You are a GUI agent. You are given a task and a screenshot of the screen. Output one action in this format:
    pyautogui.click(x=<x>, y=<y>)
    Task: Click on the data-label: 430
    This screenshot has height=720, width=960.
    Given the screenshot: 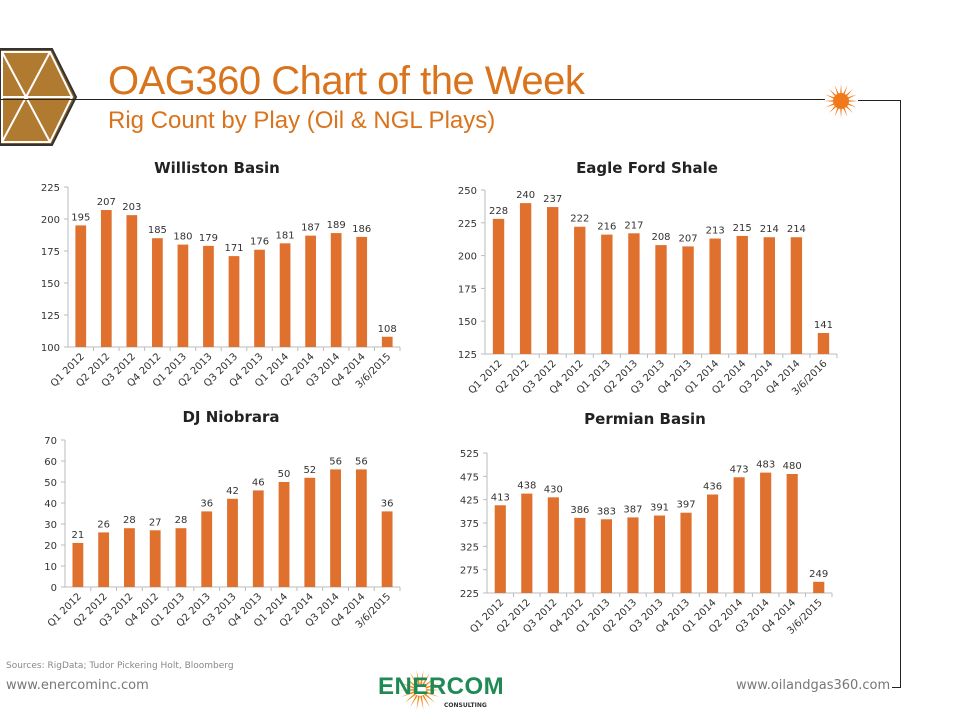 What is the action you would take?
    pyautogui.click(x=553, y=489)
    